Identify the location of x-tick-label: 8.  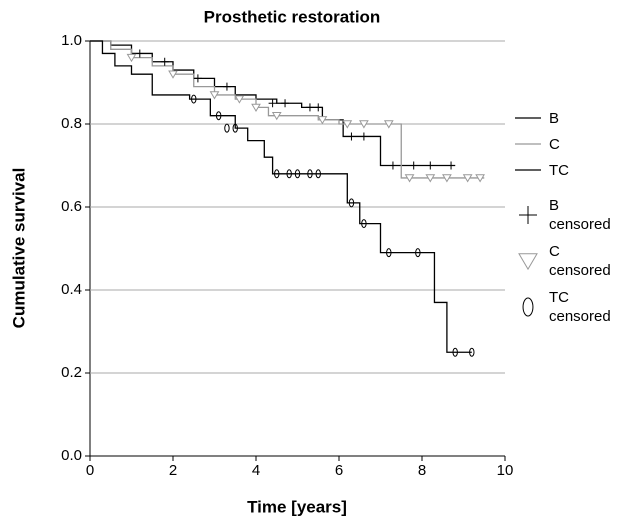
(422, 470).